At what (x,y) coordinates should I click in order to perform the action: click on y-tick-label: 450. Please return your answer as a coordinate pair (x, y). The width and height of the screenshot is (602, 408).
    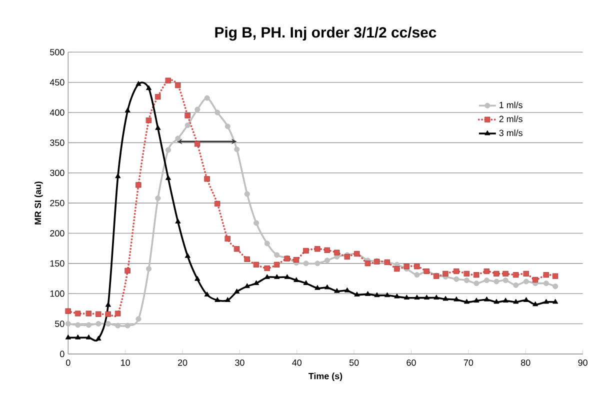
    Looking at the image, I should click on (57, 82).